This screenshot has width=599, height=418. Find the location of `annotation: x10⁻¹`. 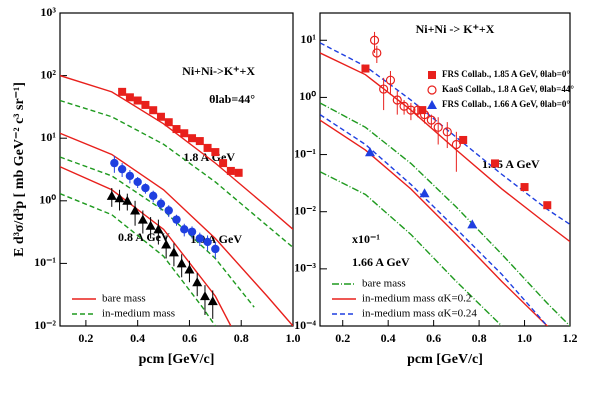

annotation: x10⁻¹ is located at coordinates (366, 239).